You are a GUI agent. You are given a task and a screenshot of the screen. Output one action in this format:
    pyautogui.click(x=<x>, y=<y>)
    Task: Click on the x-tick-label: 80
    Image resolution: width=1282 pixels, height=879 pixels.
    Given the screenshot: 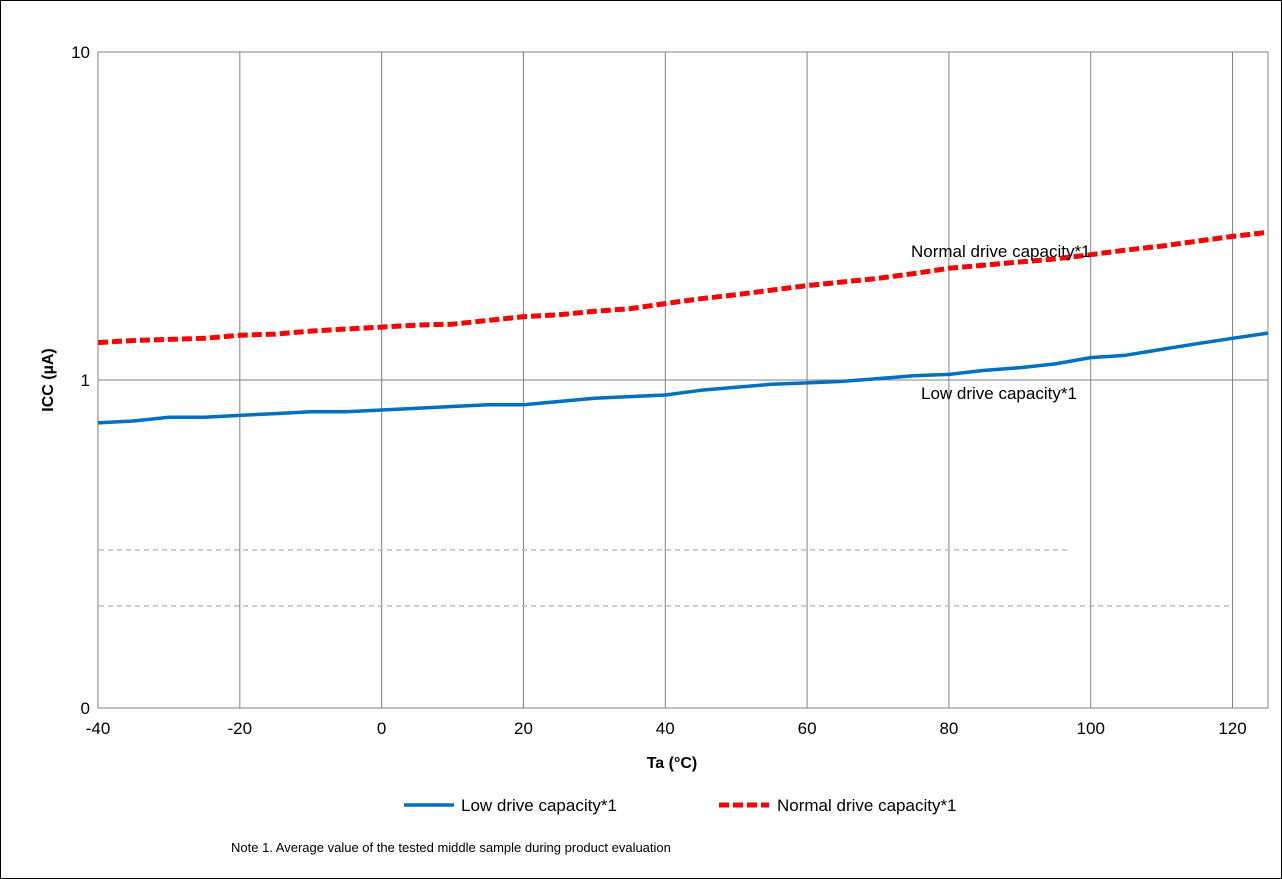 What is the action you would take?
    pyautogui.click(x=948, y=728)
    